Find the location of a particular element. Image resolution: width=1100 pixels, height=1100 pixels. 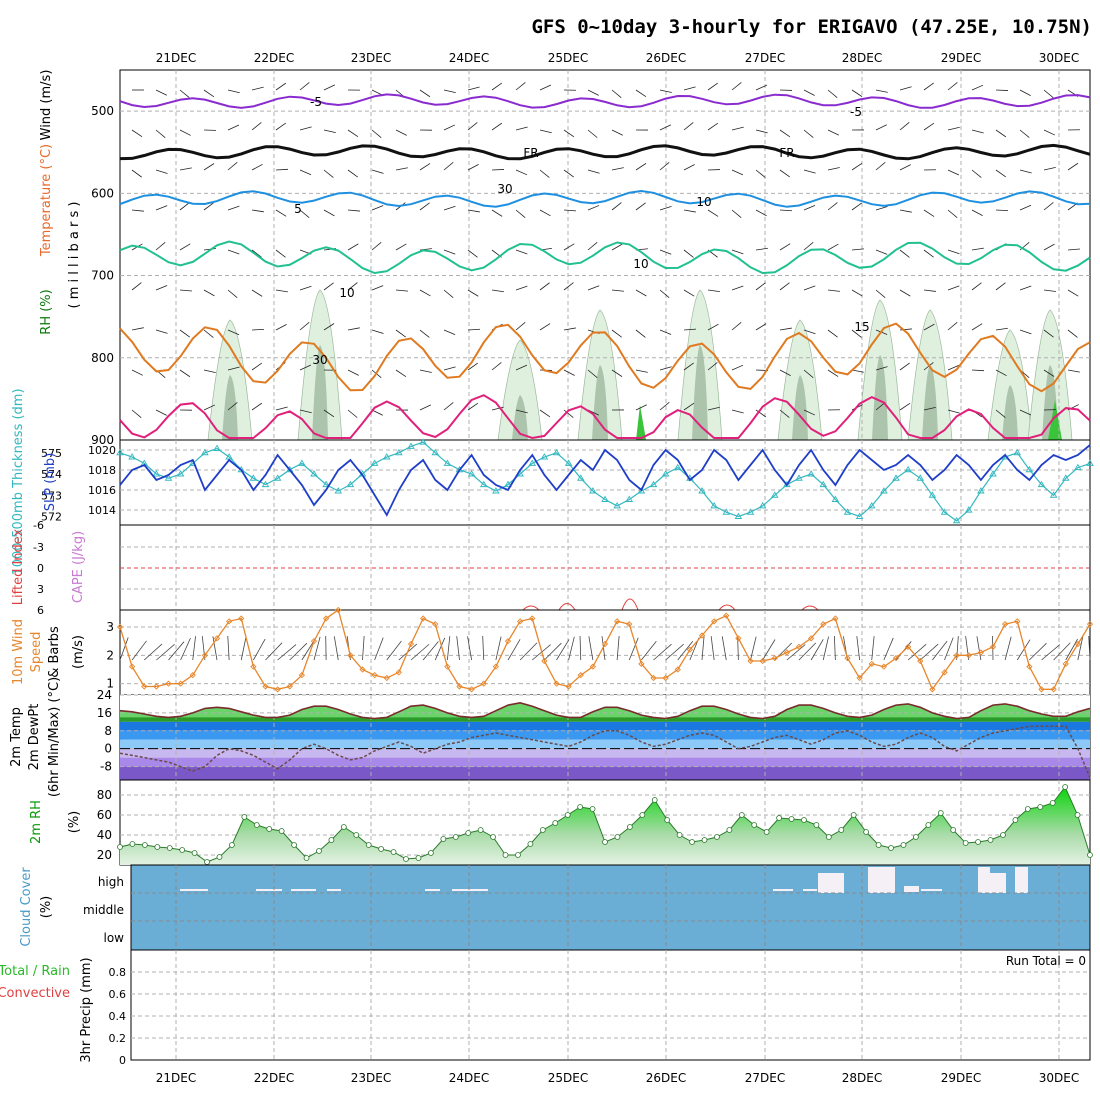

top-day-label-22DEC: 22DEC is located at coordinates (274, 58).